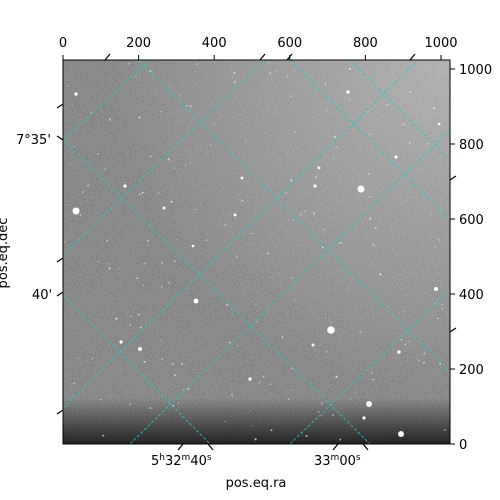 The height and width of the screenshot is (500, 500). I want to click on right-tick-label-1: 200, so click(471, 370).